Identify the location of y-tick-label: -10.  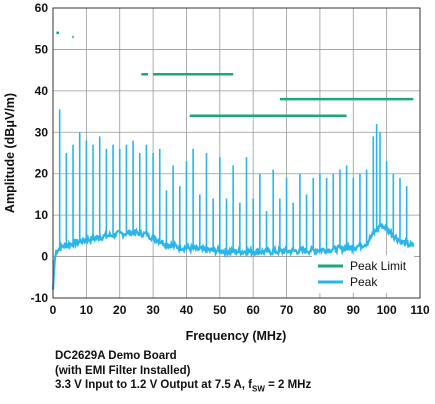
(40, 298).